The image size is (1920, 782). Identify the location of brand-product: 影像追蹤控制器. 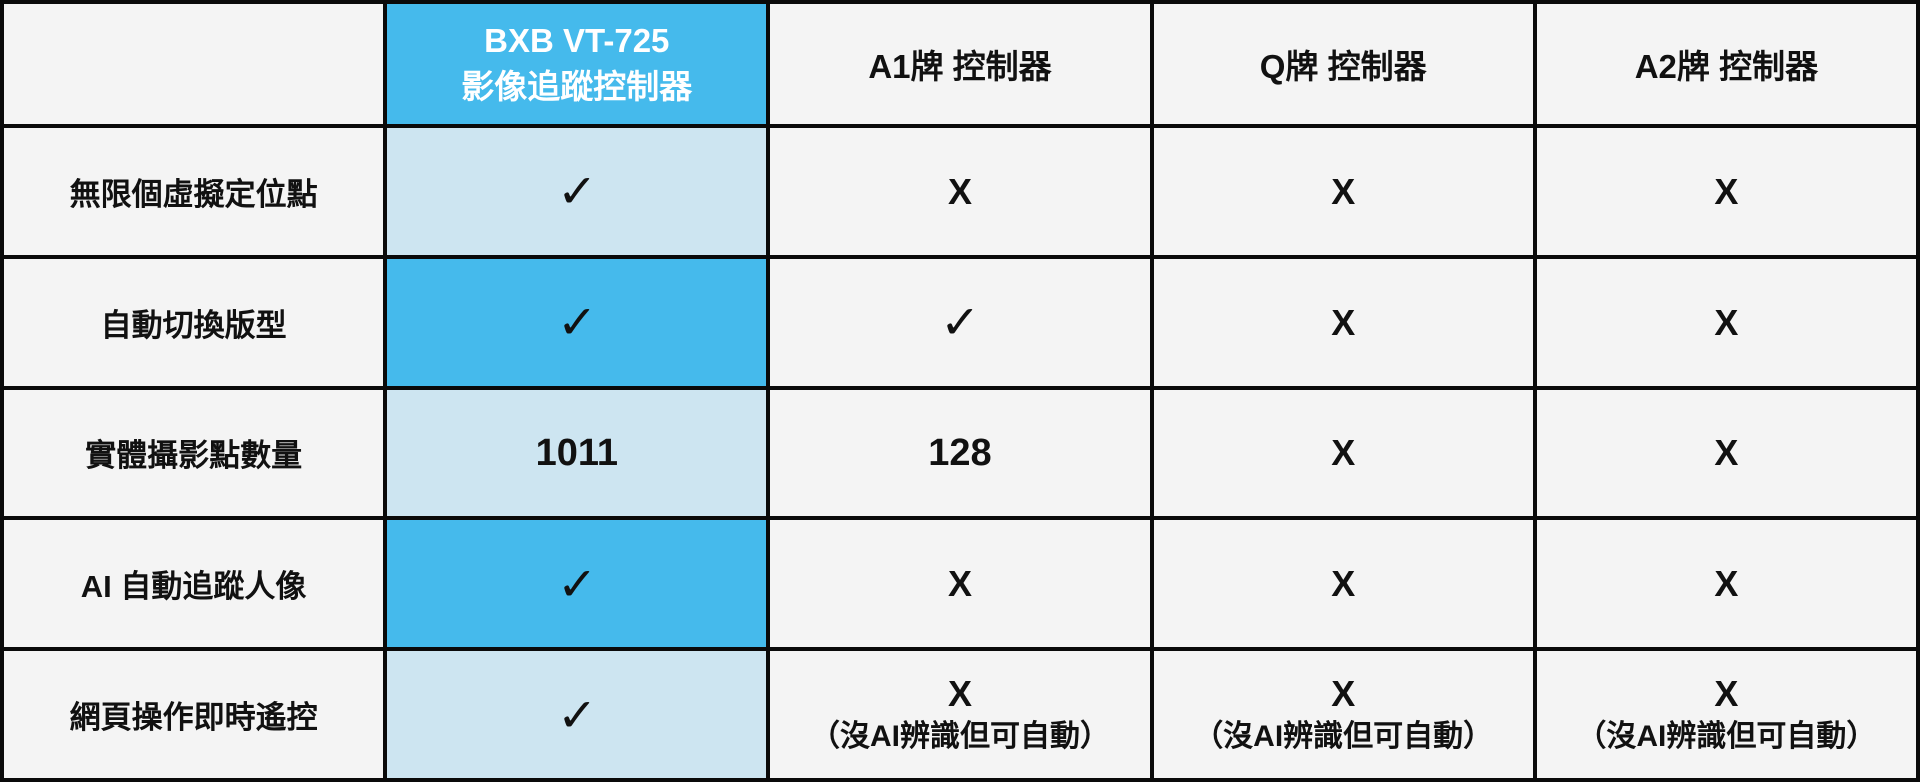
(577, 86).